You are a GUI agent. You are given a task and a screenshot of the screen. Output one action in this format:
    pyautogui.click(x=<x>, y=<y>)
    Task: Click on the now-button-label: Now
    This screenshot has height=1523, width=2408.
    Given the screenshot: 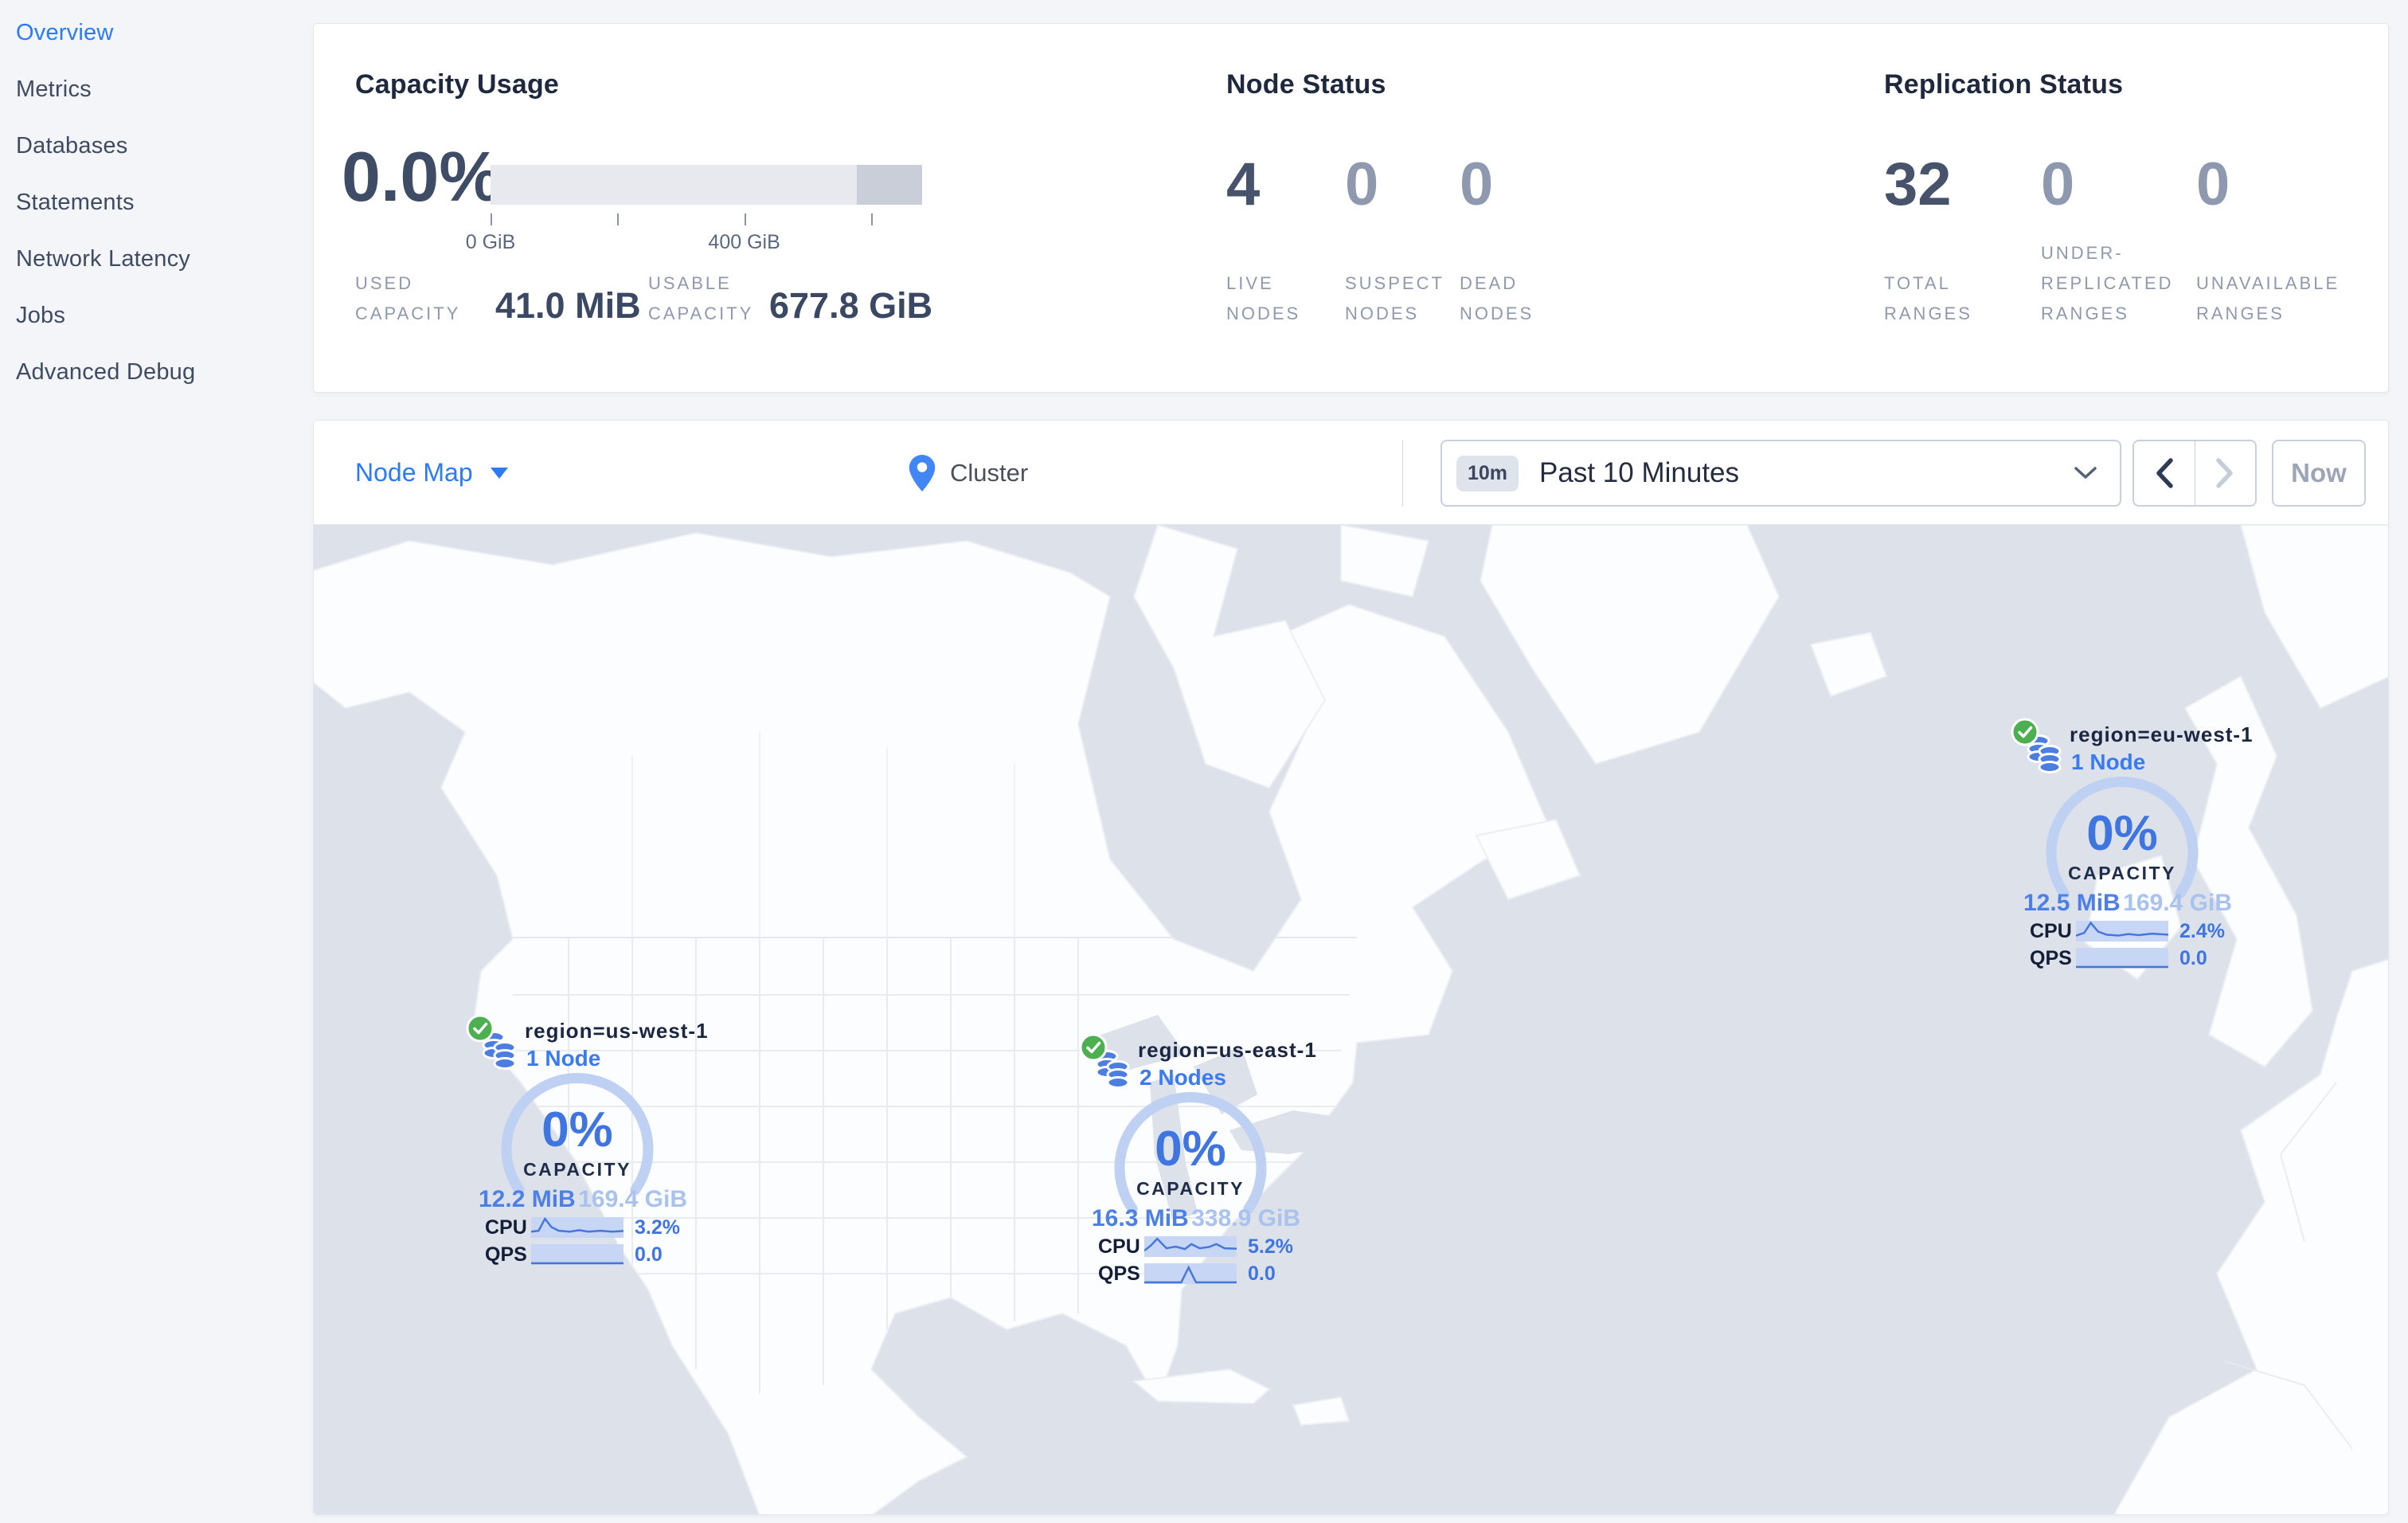 What is the action you would take?
    pyautogui.click(x=2319, y=472)
    